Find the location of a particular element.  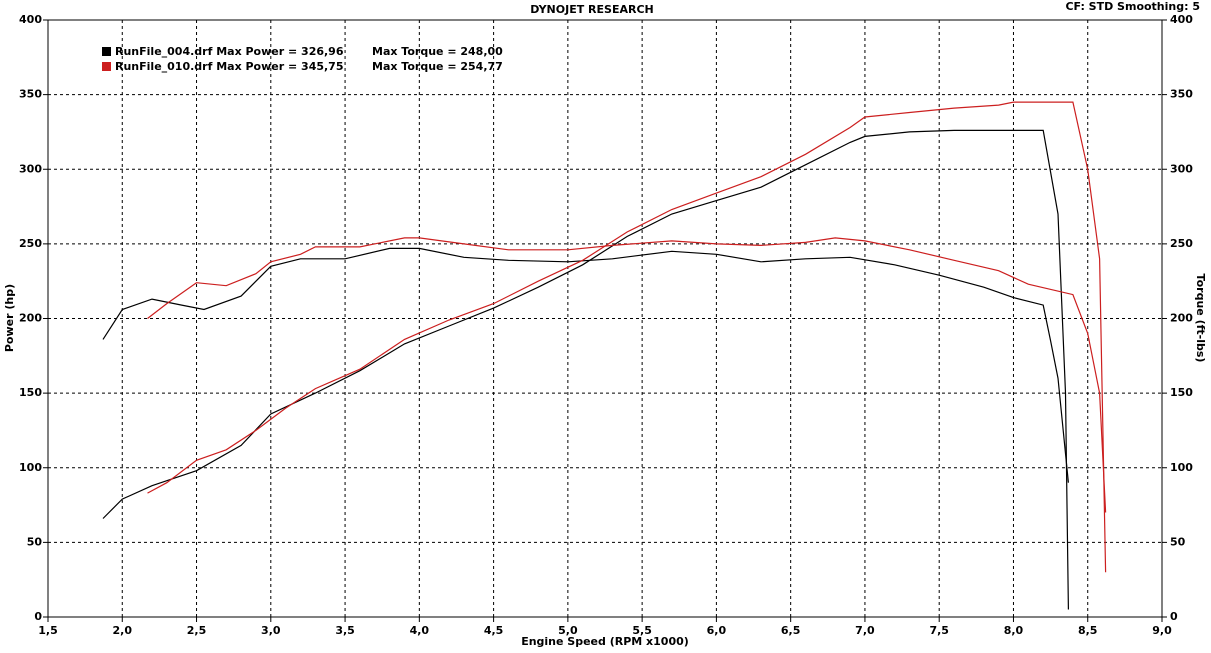

y2-tick-label: 100 is located at coordinates (1181, 467).